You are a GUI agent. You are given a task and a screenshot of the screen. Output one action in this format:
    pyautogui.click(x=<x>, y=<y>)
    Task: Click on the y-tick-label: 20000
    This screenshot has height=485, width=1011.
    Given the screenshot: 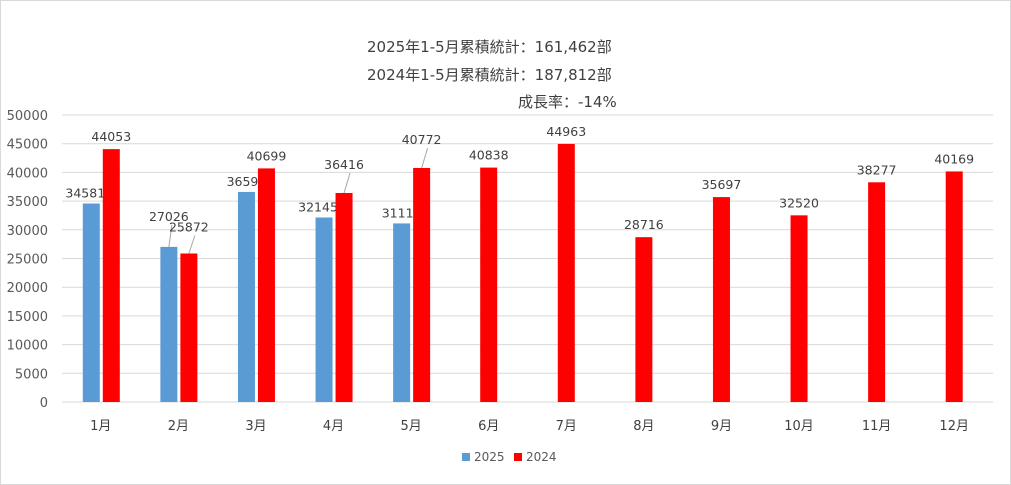 What is the action you would take?
    pyautogui.click(x=27, y=288)
    